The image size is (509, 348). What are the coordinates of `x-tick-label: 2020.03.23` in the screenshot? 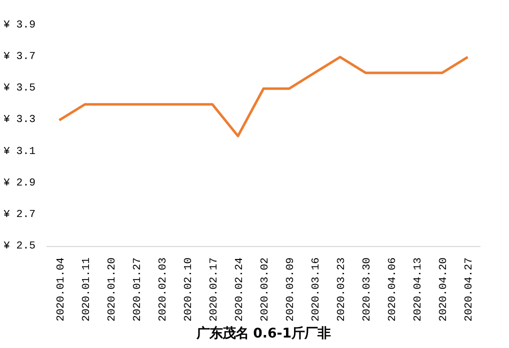 It's located at (342, 289).